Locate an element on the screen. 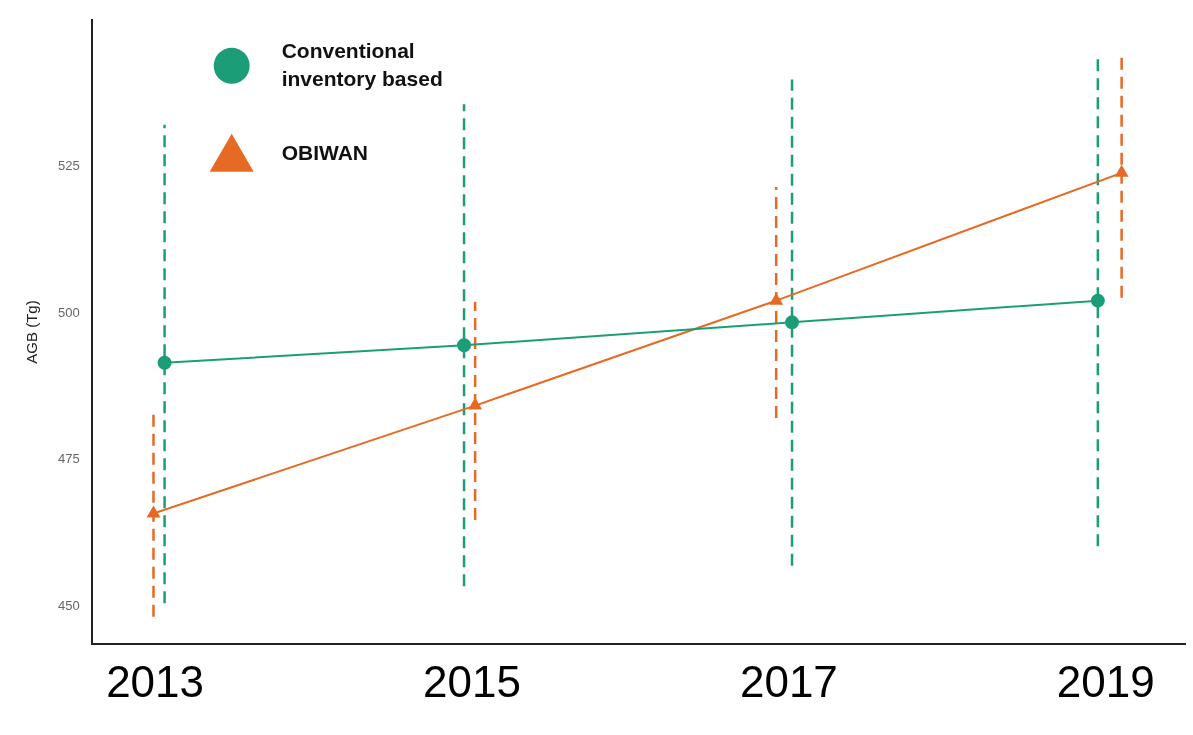 The image size is (1193, 735). y-tick-label: 450 is located at coordinates (68, 605).